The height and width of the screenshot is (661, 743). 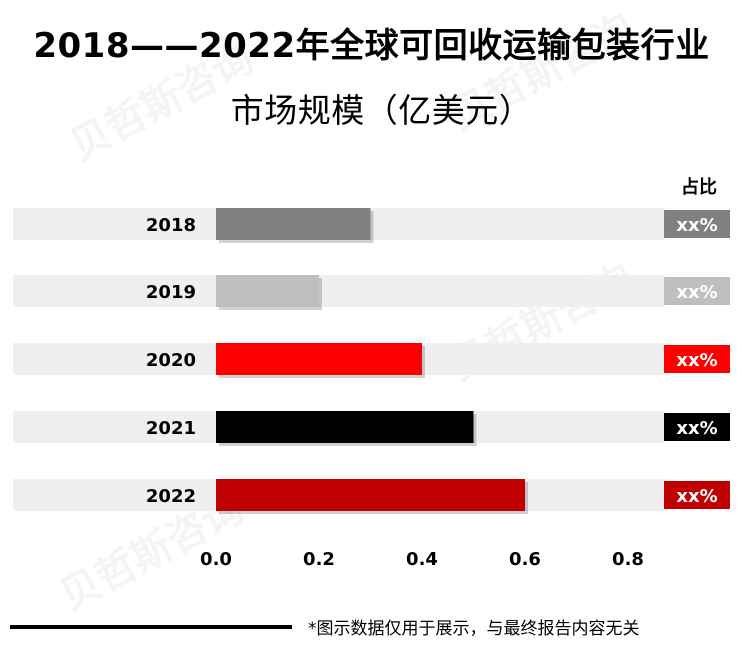 I want to click on x-tick-label: 0.4, so click(x=422, y=559).